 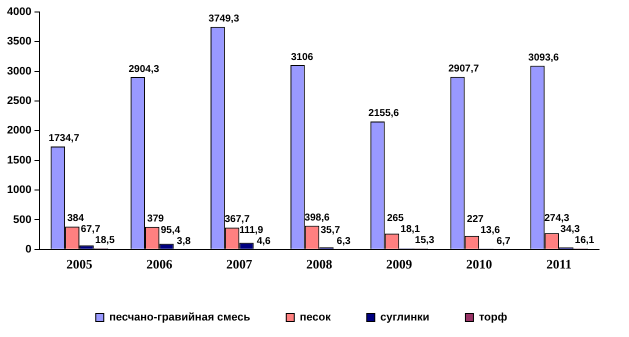 I want to click on y-tick-label: 3000, so click(x=19, y=71).